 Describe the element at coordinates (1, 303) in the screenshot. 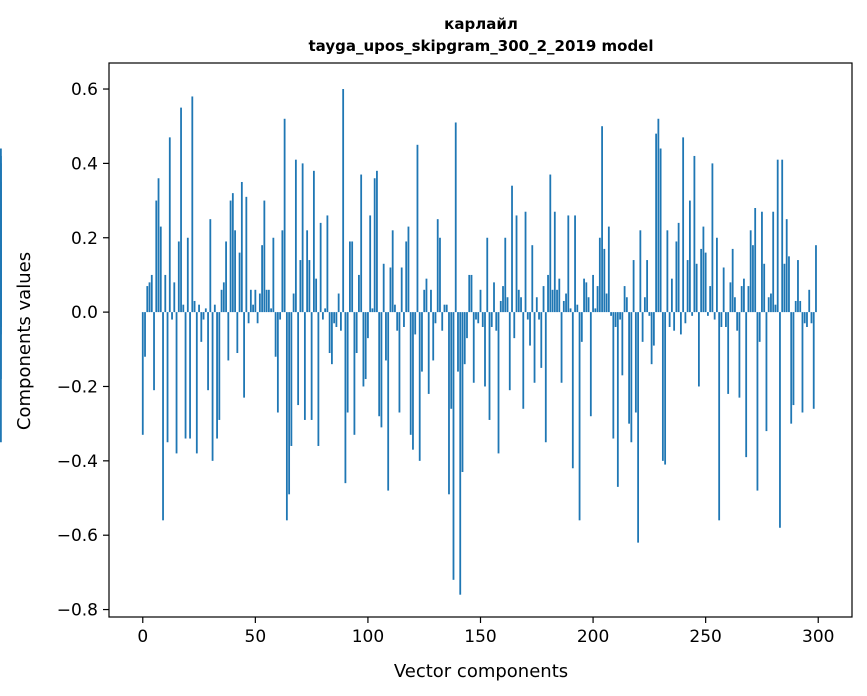

I see `bar-undefined` at that location.